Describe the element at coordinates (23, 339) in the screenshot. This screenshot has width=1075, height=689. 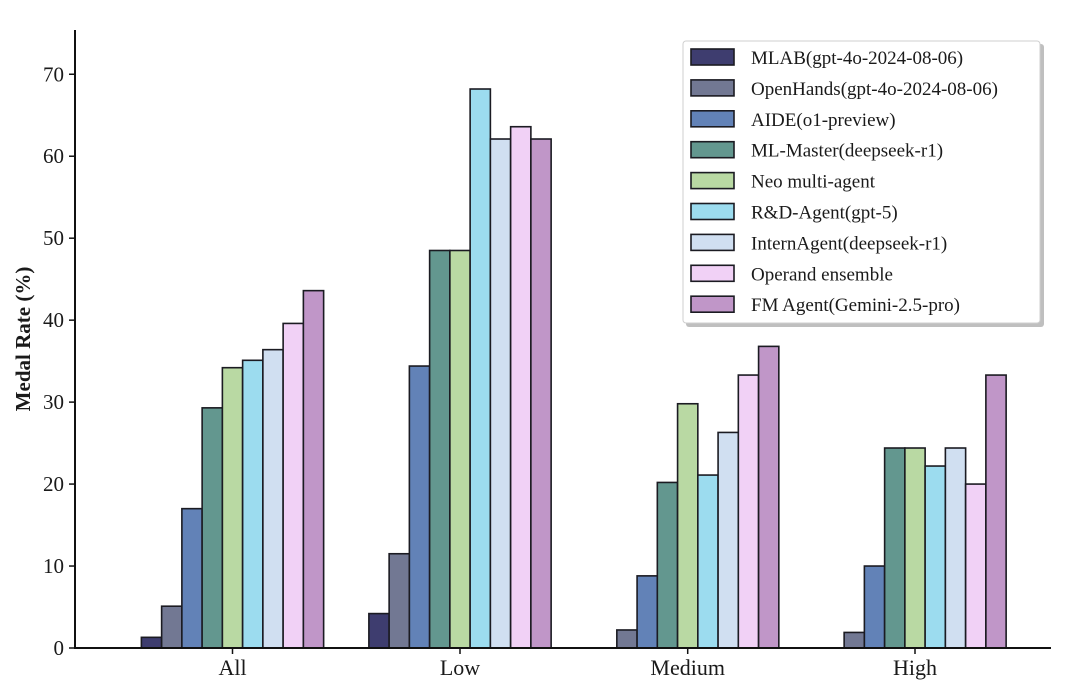
I see `y-axis-title: Medal Rate (%)` at that location.